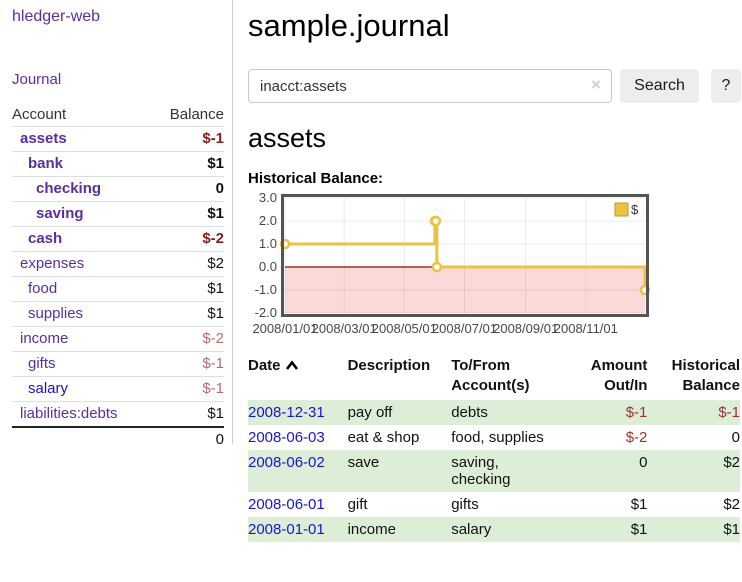 This screenshot has width=742, height=582. What do you see at coordinates (621, 209) in the screenshot?
I see `legend-swatch` at bounding box center [621, 209].